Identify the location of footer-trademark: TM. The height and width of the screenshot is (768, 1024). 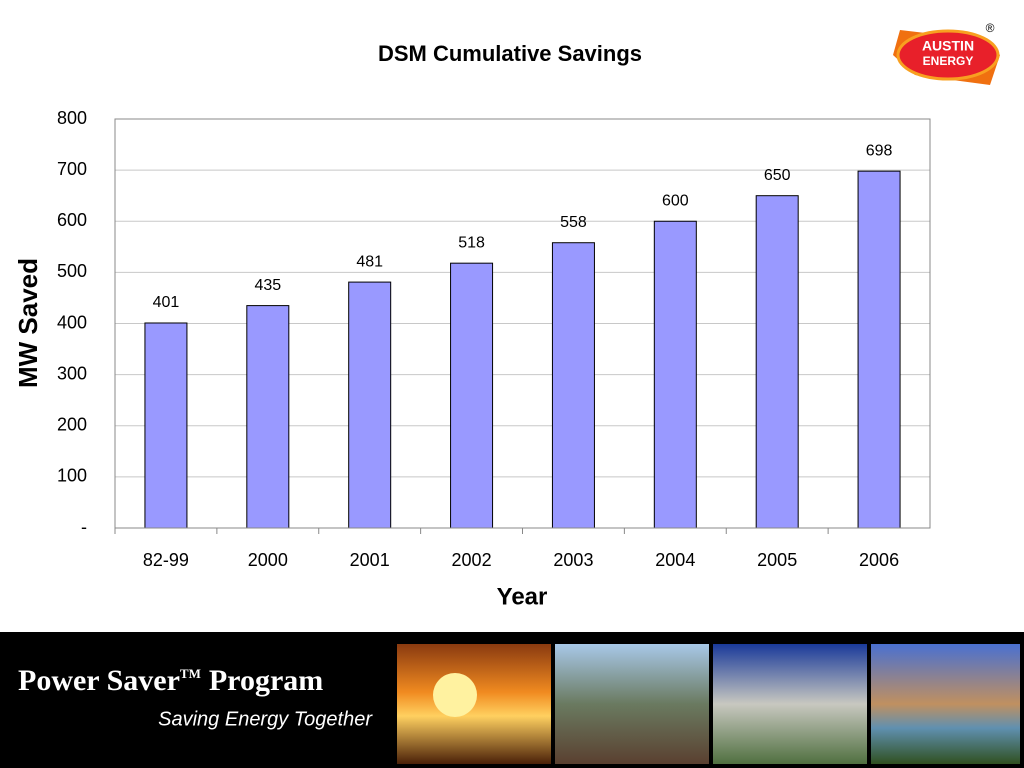
(190, 673).